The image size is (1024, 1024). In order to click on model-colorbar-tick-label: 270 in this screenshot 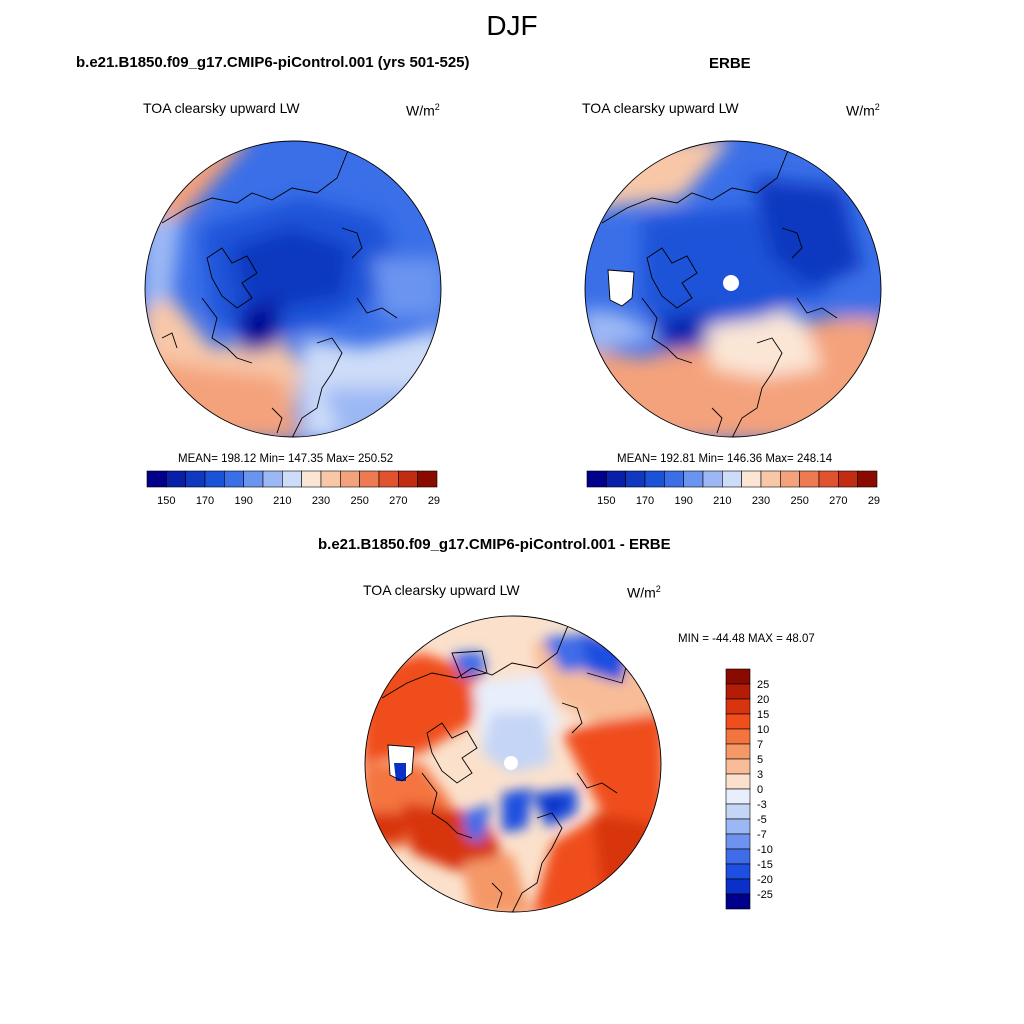, I will do `click(398, 501)`.